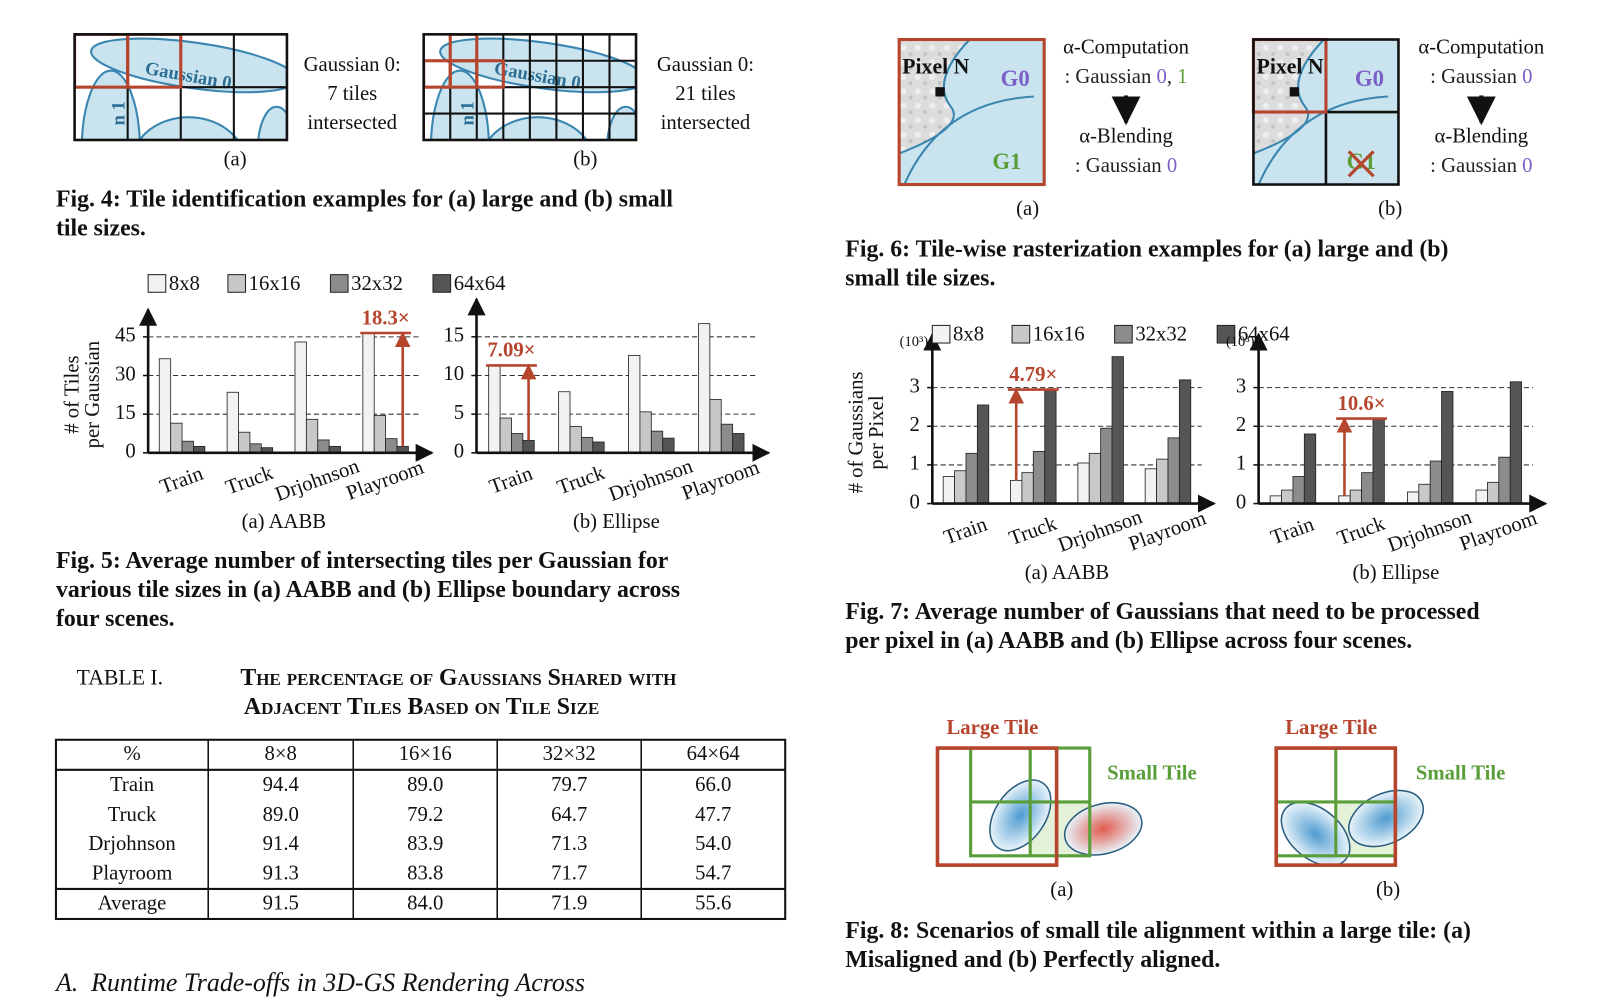  What do you see at coordinates (352, 94) in the screenshot?
I see `side-text: 7 tiles` at bounding box center [352, 94].